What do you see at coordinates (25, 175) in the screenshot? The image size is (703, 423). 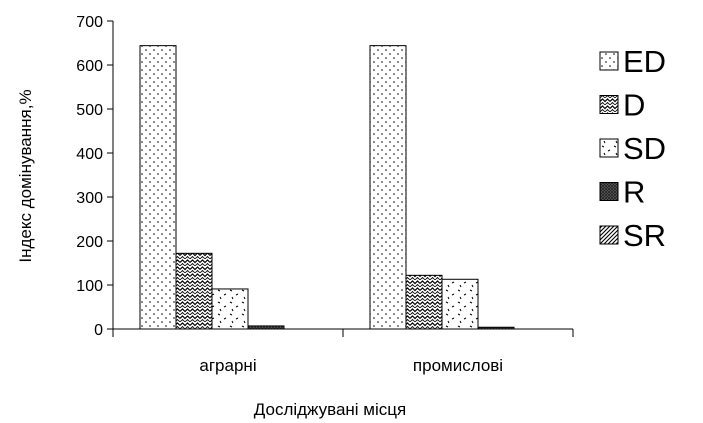 I see `y-axis-title: Індекс домінування,%` at bounding box center [25, 175].